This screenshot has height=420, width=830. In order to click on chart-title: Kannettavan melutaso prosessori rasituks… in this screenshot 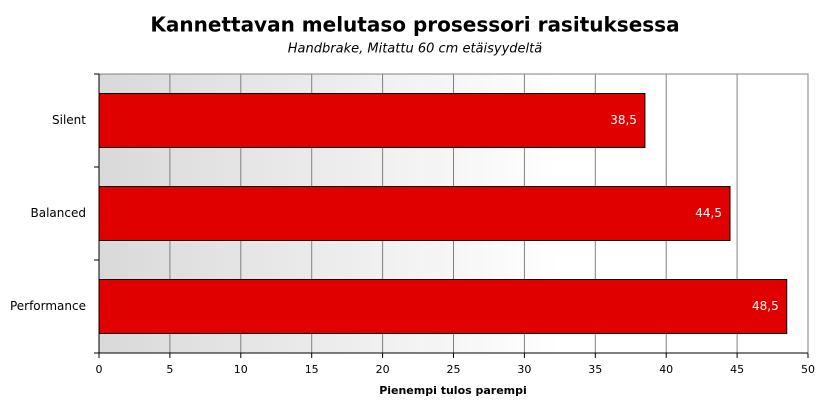, I will do `click(414, 25)`.